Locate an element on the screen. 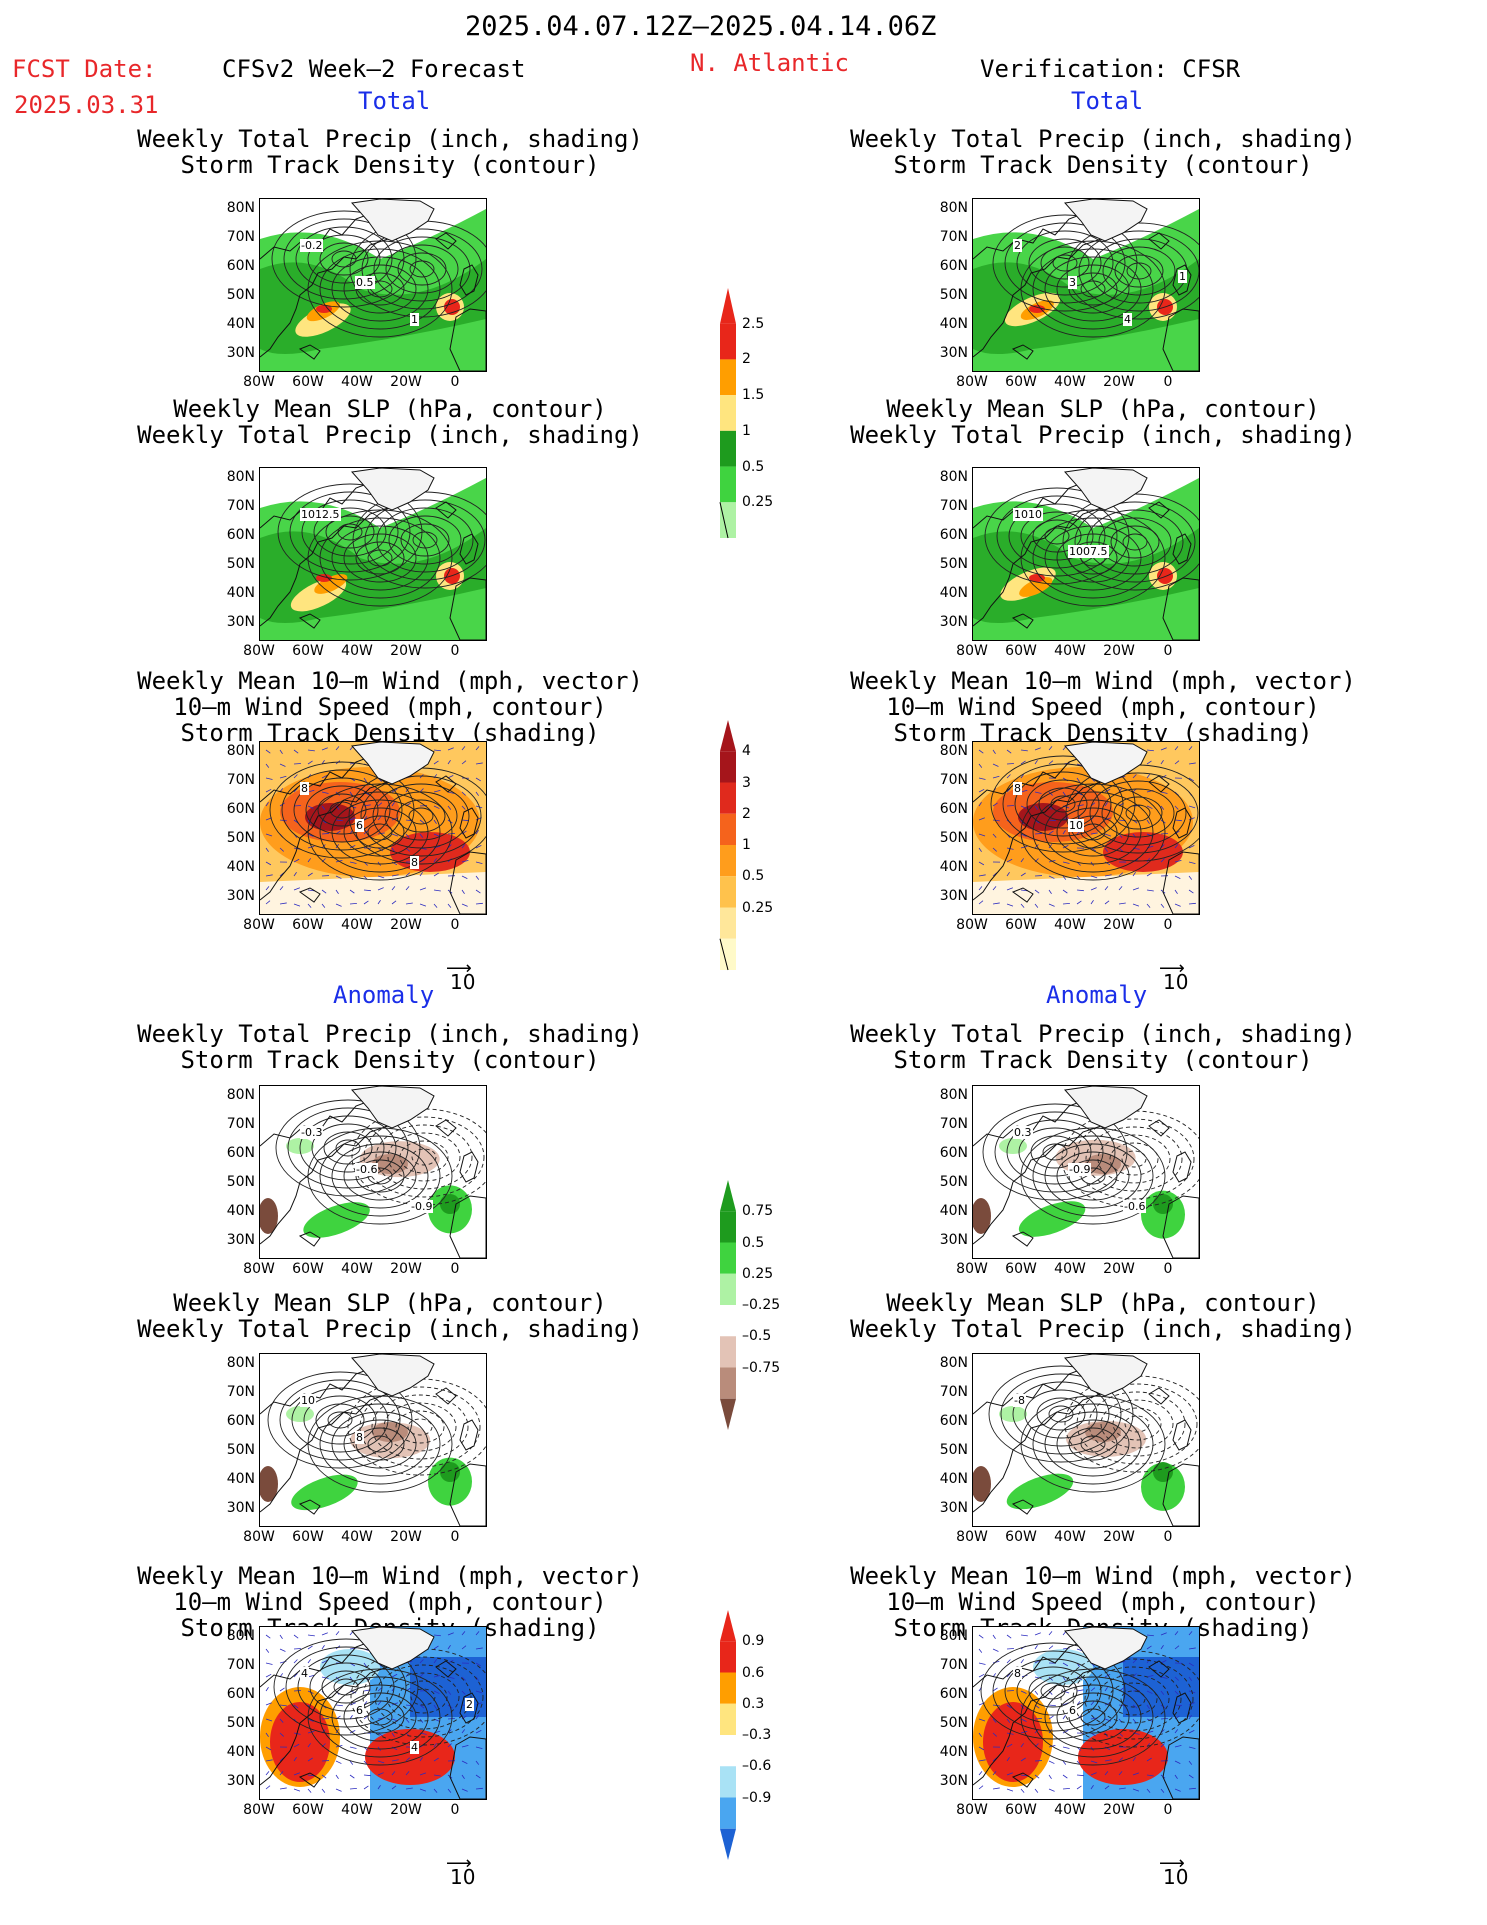 The width and height of the screenshot is (1487, 1925). colorbar-label: 0.6 is located at coordinates (753, 1672).